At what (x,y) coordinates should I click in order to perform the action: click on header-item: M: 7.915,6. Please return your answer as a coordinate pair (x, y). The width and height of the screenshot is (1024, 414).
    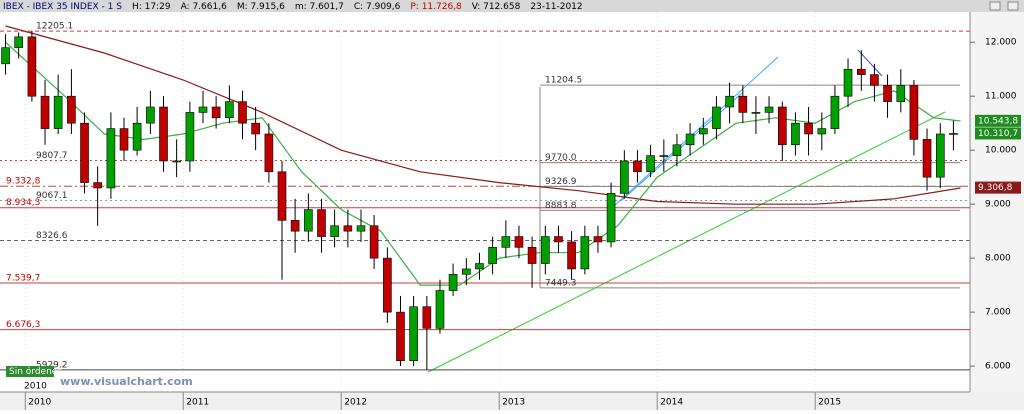
    Looking at the image, I should click on (261, 7).